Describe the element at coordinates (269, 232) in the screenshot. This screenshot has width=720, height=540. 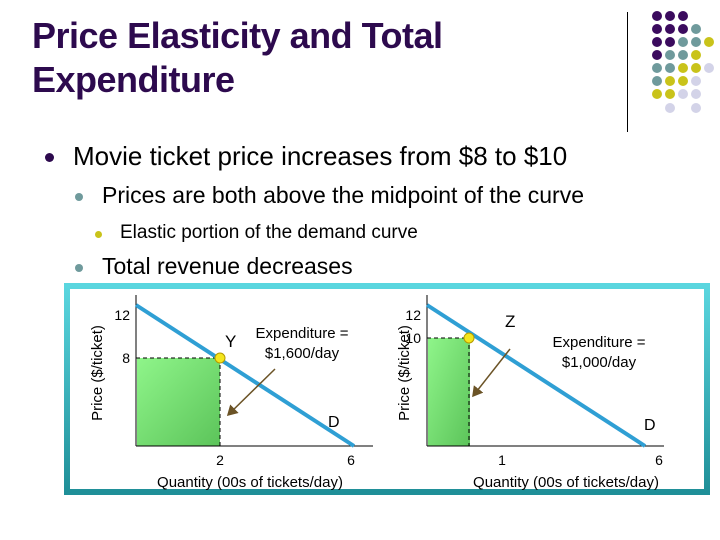
I see `bullet-text: Elastic portion of the demand curve` at that location.